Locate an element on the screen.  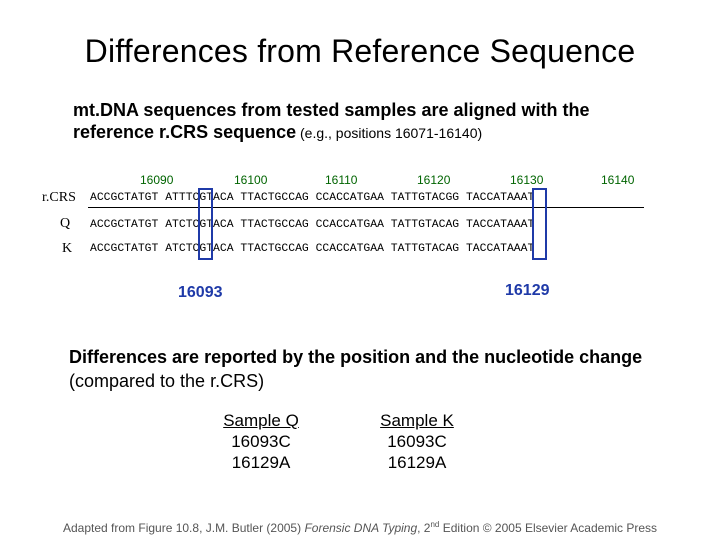
intro-range: (e.g., positions 16071-16140) is located at coordinates (389, 133).